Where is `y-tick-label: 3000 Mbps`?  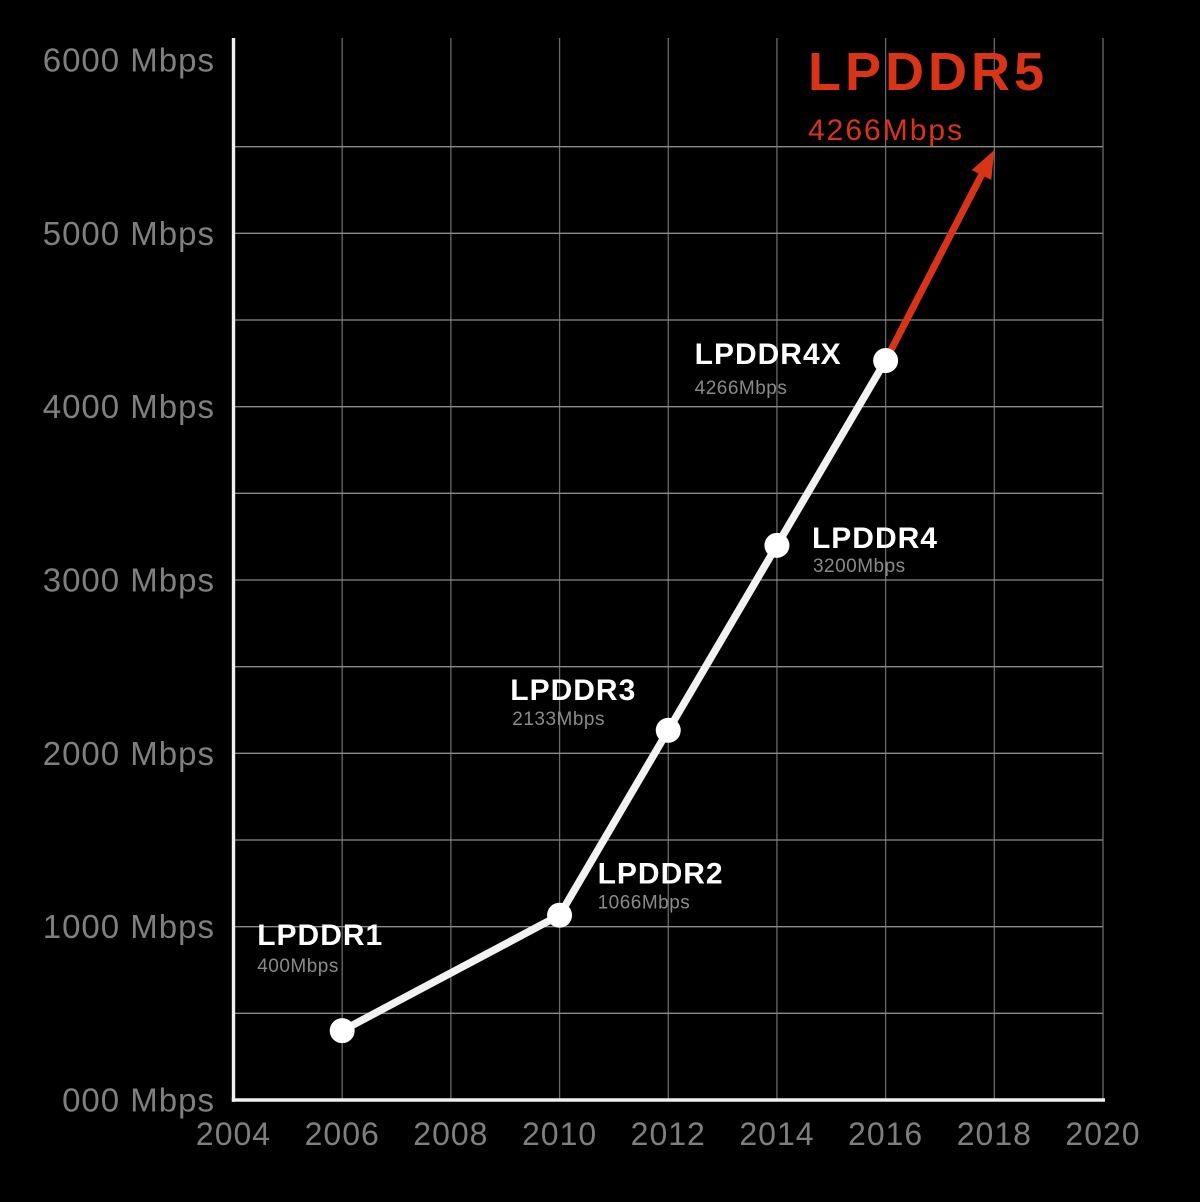
y-tick-label: 3000 Mbps is located at coordinates (129, 580).